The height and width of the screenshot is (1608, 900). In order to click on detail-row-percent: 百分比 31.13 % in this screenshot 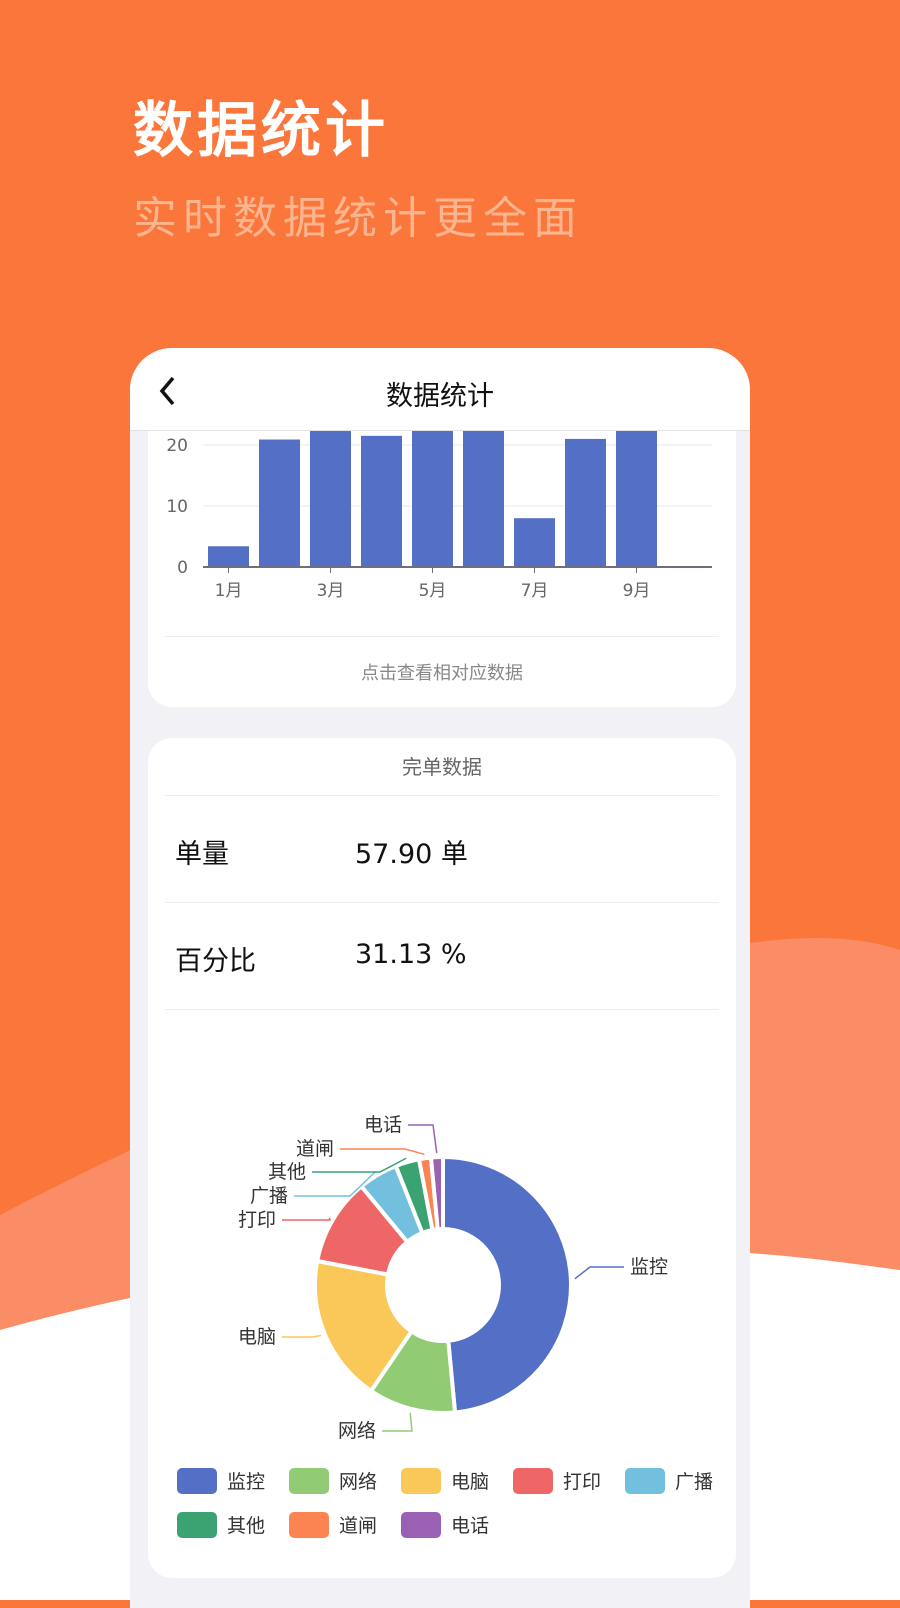, I will do `click(442, 956)`.